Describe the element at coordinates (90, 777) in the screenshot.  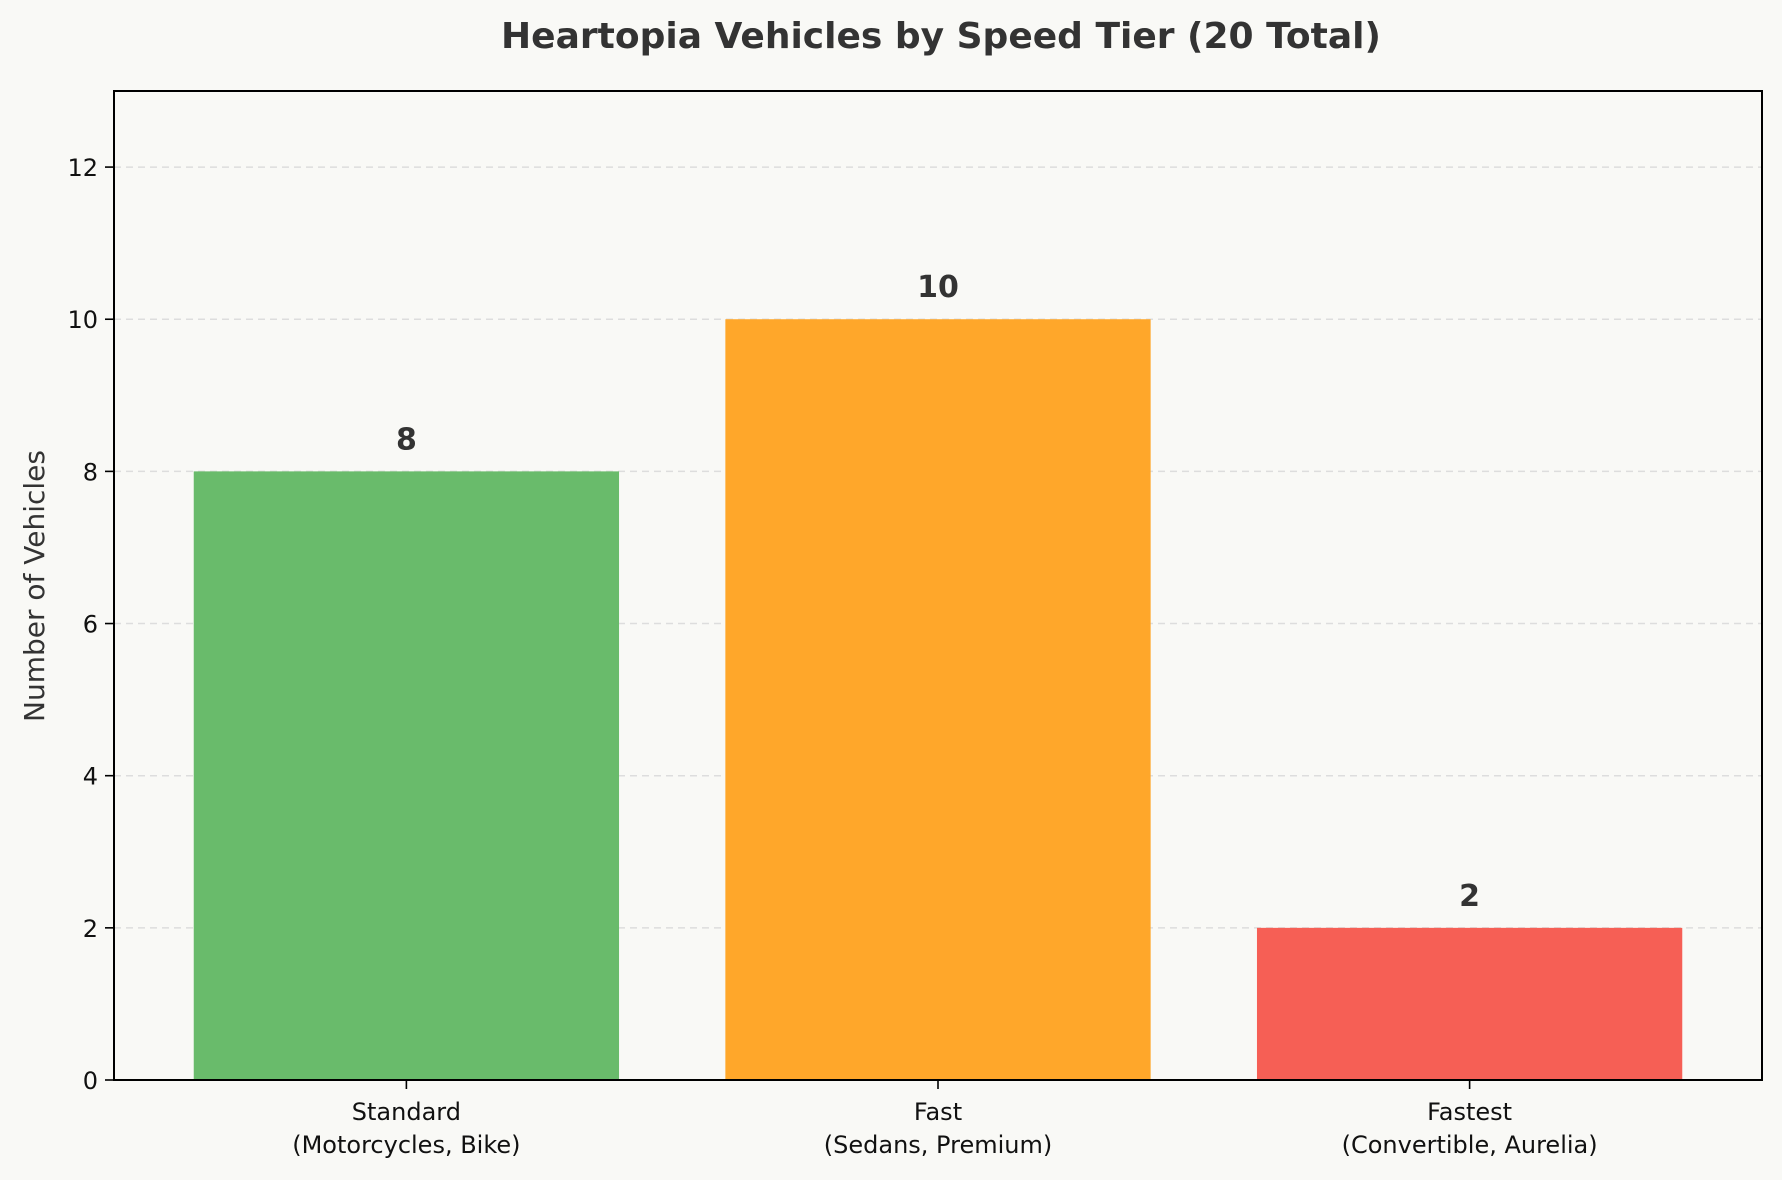
I see `y-tick-label-4: 4` at that location.